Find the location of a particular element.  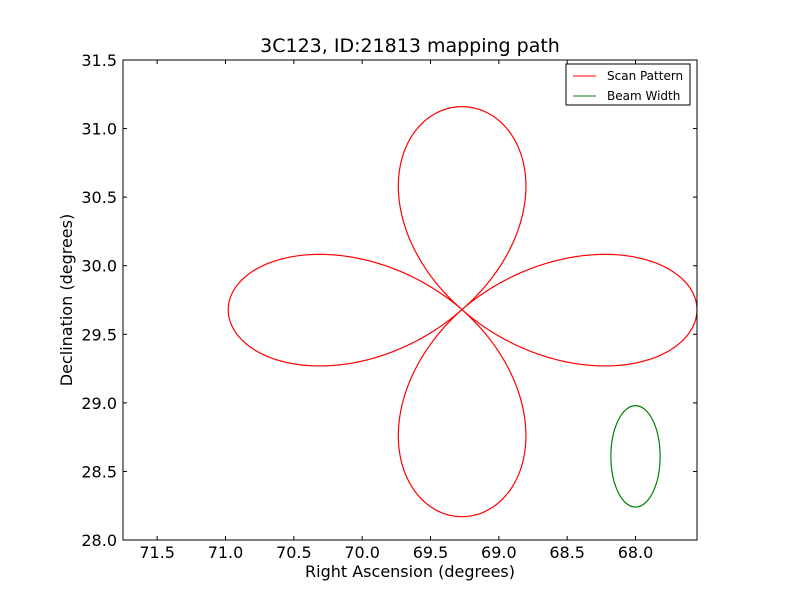

y-tick-label: 28.5 is located at coordinates (99, 471).